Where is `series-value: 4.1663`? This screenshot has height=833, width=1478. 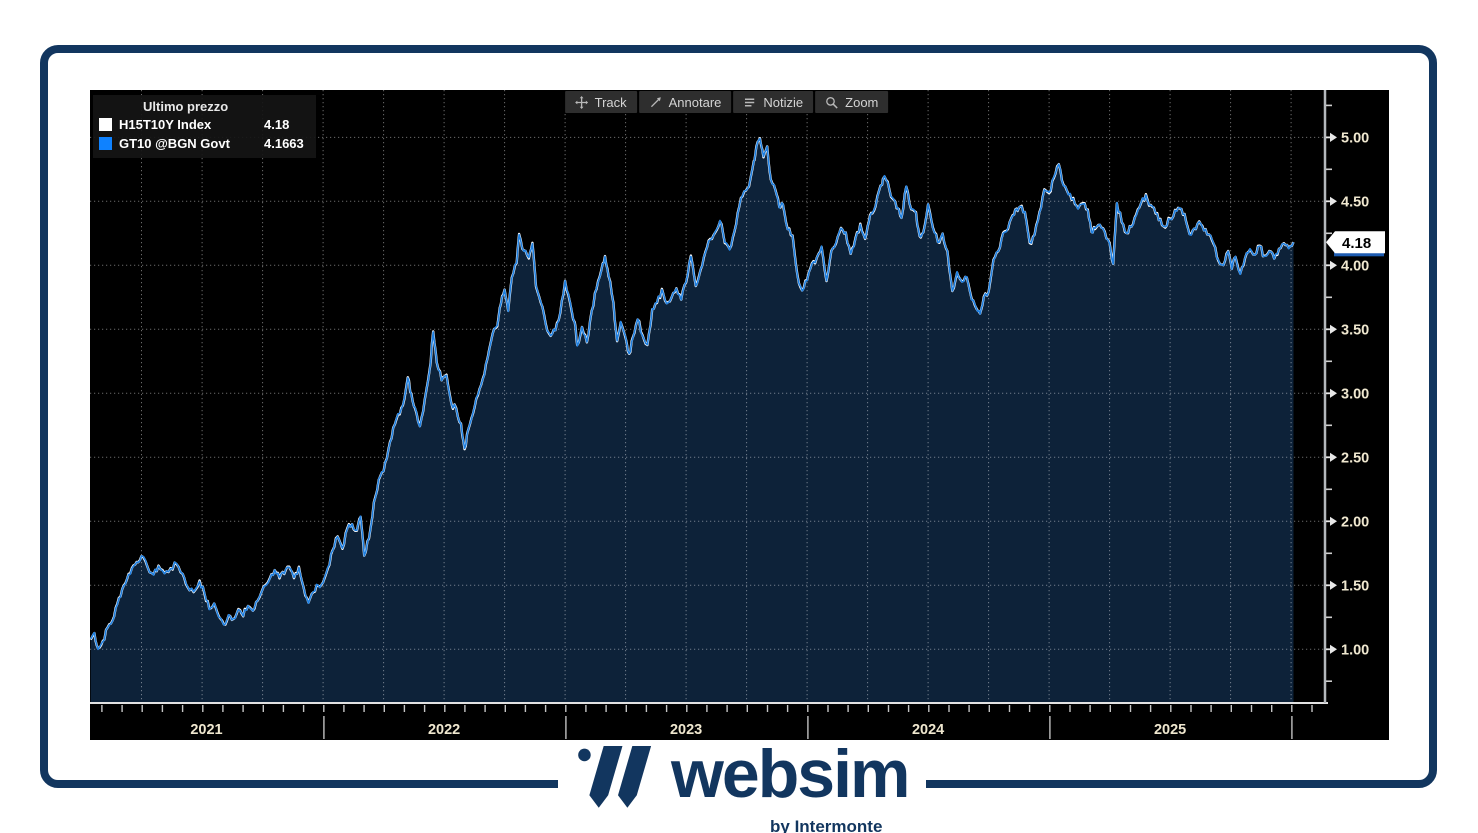
series-value: 4.1663 is located at coordinates (284, 143).